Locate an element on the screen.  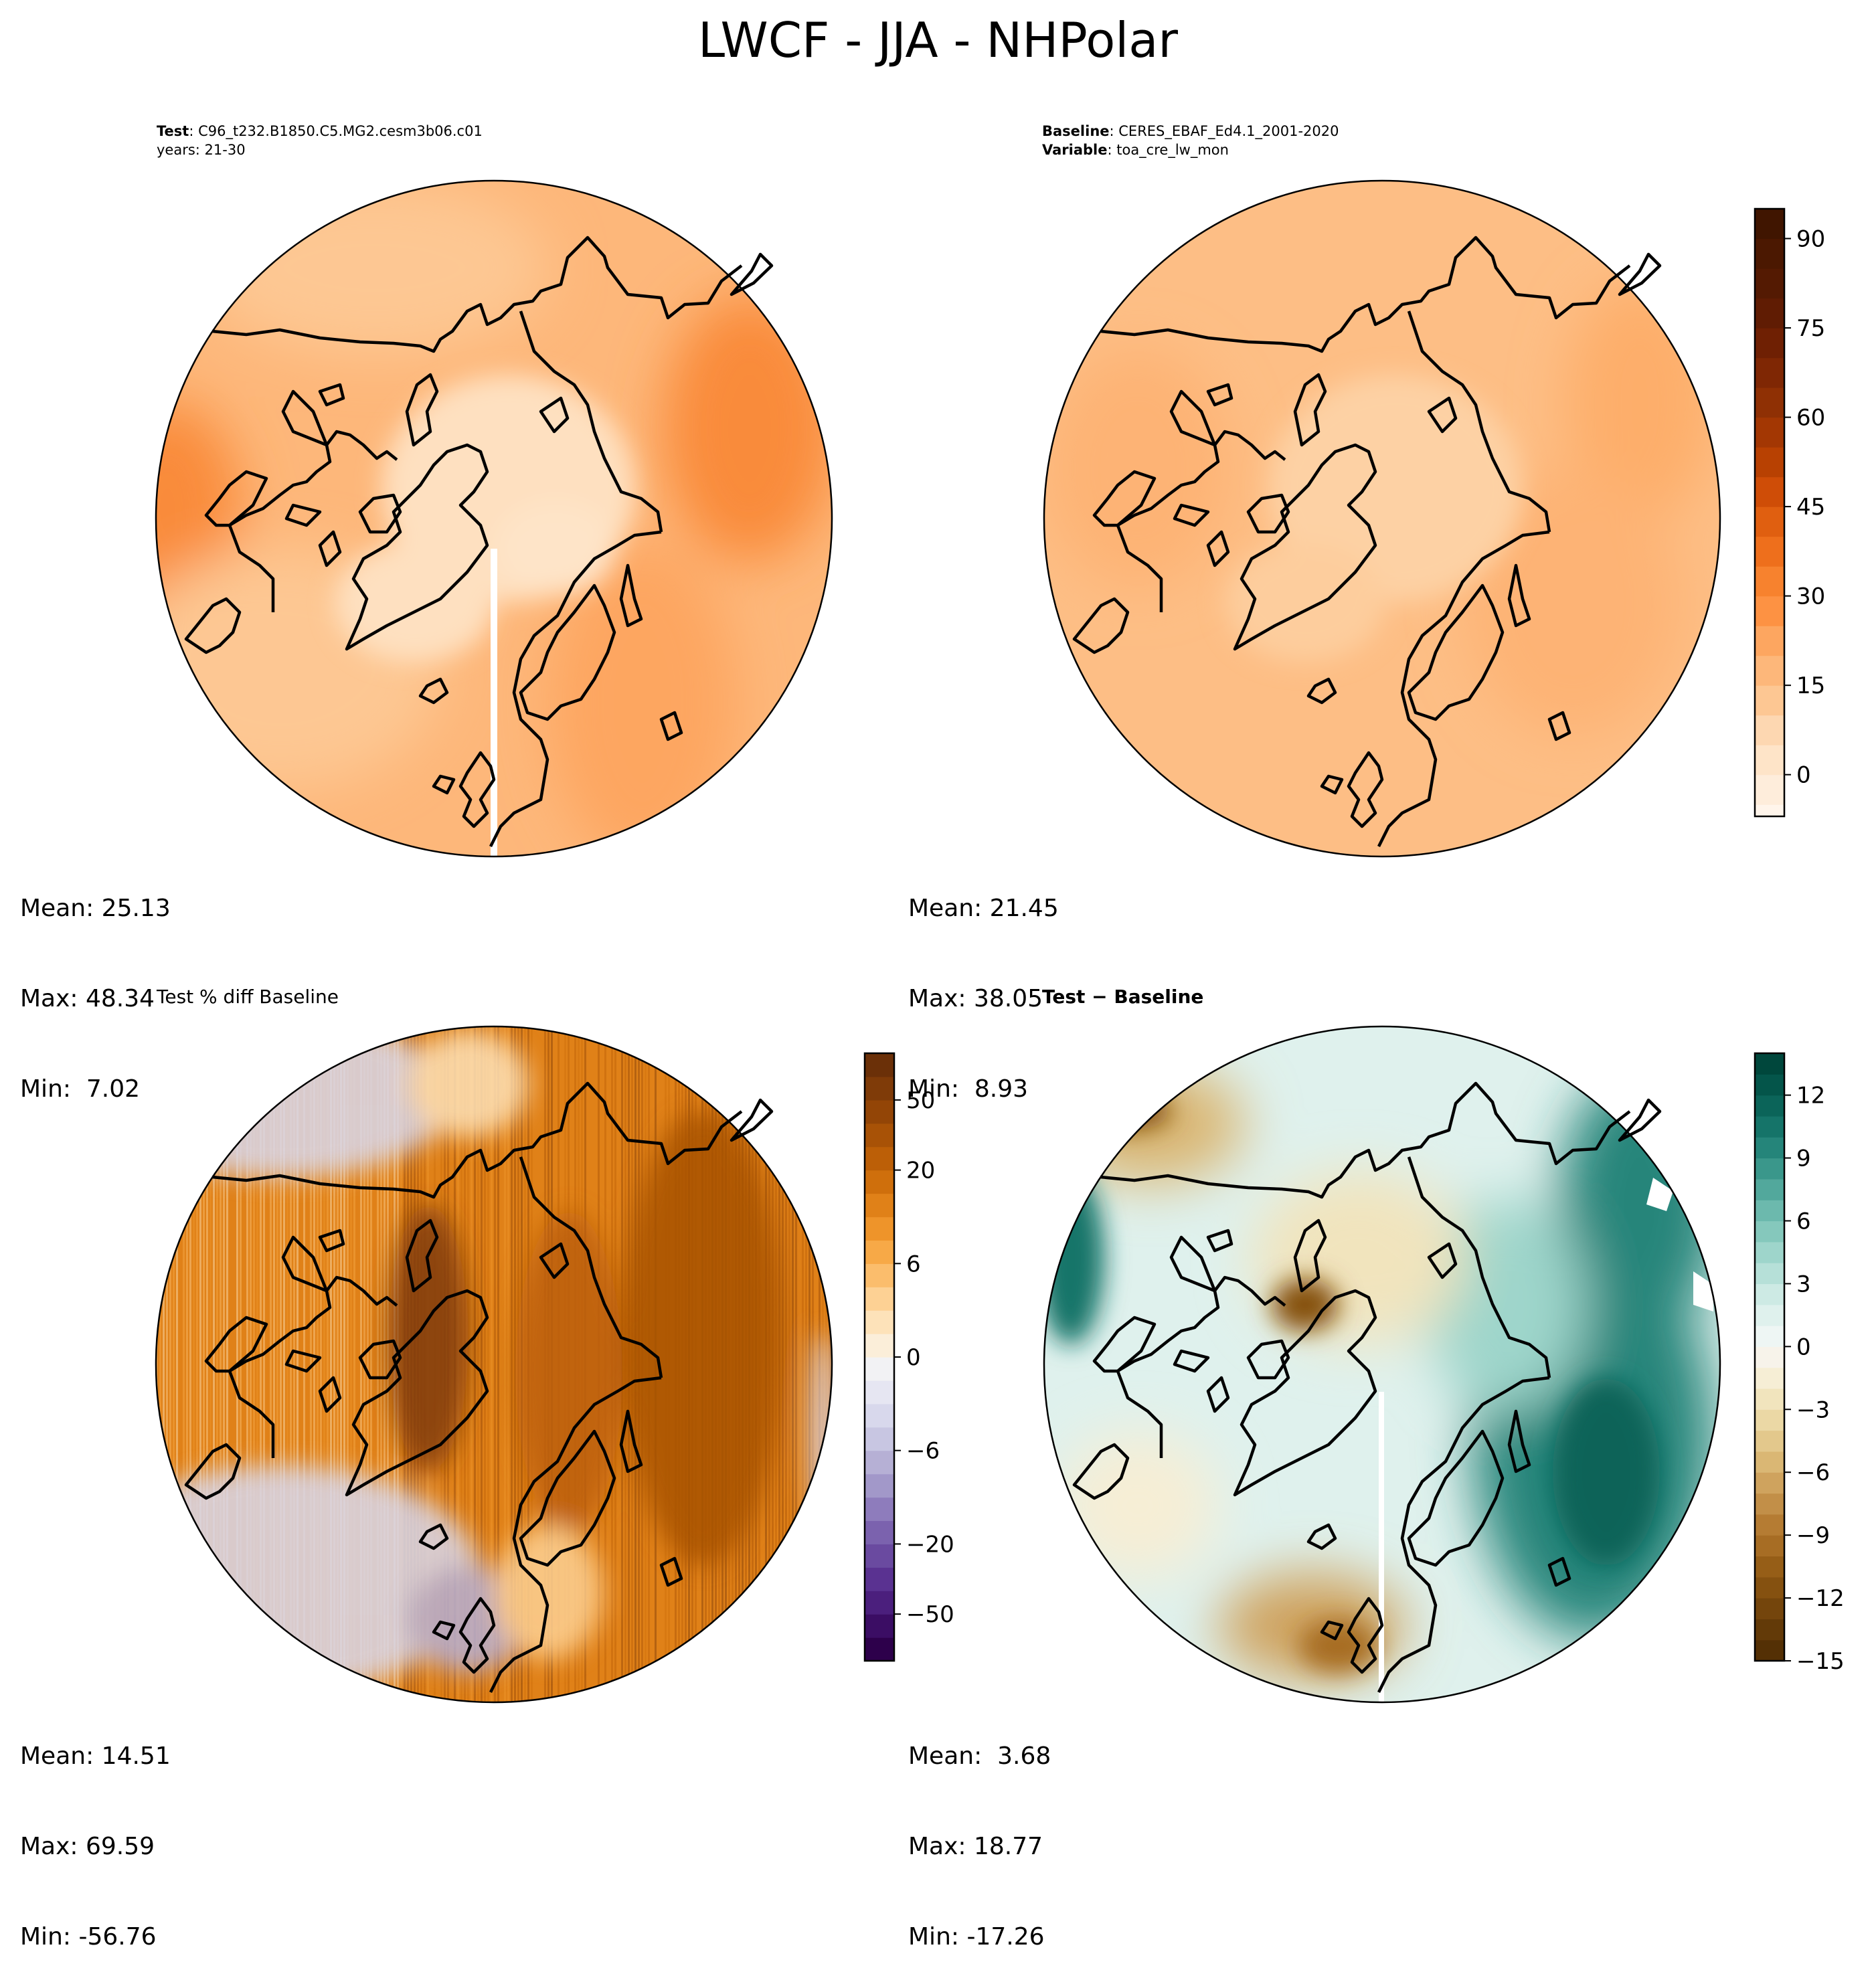
stat-max: Max: 38.05 is located at coordinates (975, 998).